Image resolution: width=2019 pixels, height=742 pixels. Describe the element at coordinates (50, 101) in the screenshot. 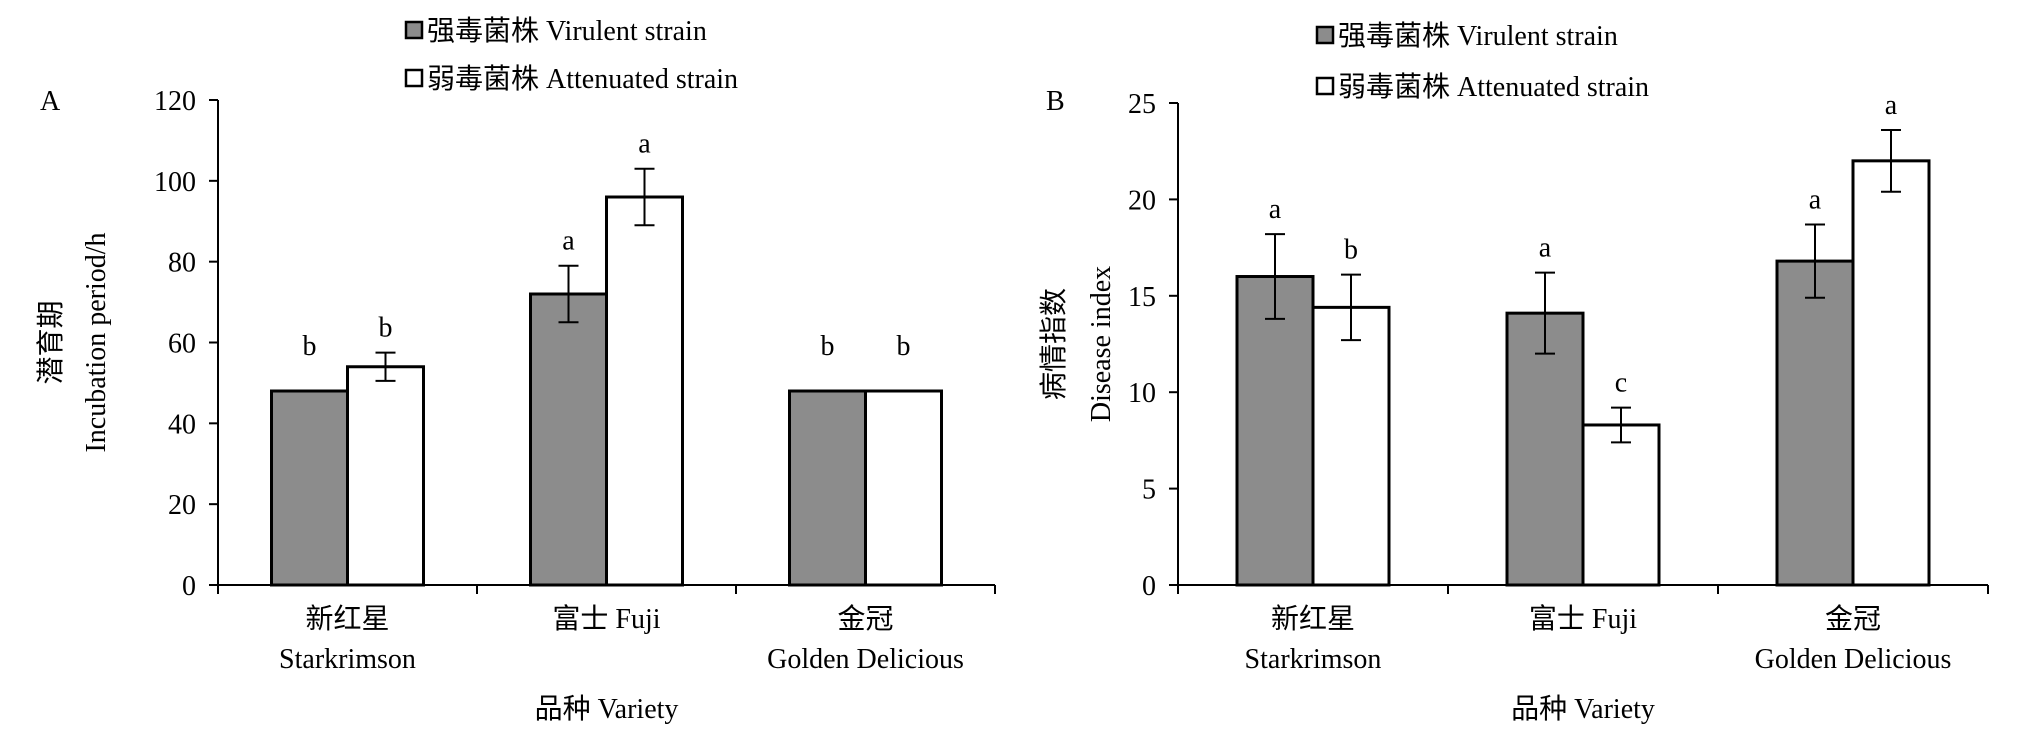

I see `panel-label: A` at that location.